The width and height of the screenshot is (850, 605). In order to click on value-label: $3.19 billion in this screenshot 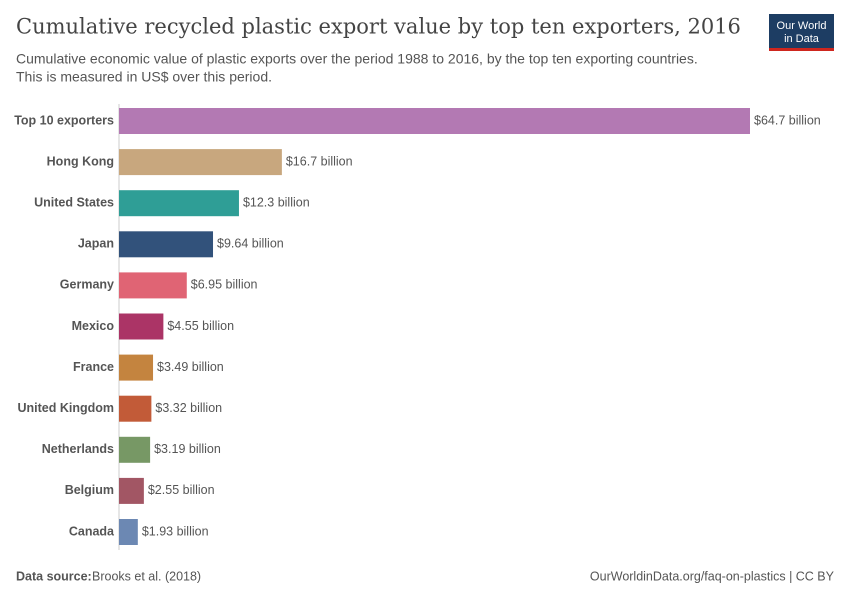, I will do `click(187, 449)`.